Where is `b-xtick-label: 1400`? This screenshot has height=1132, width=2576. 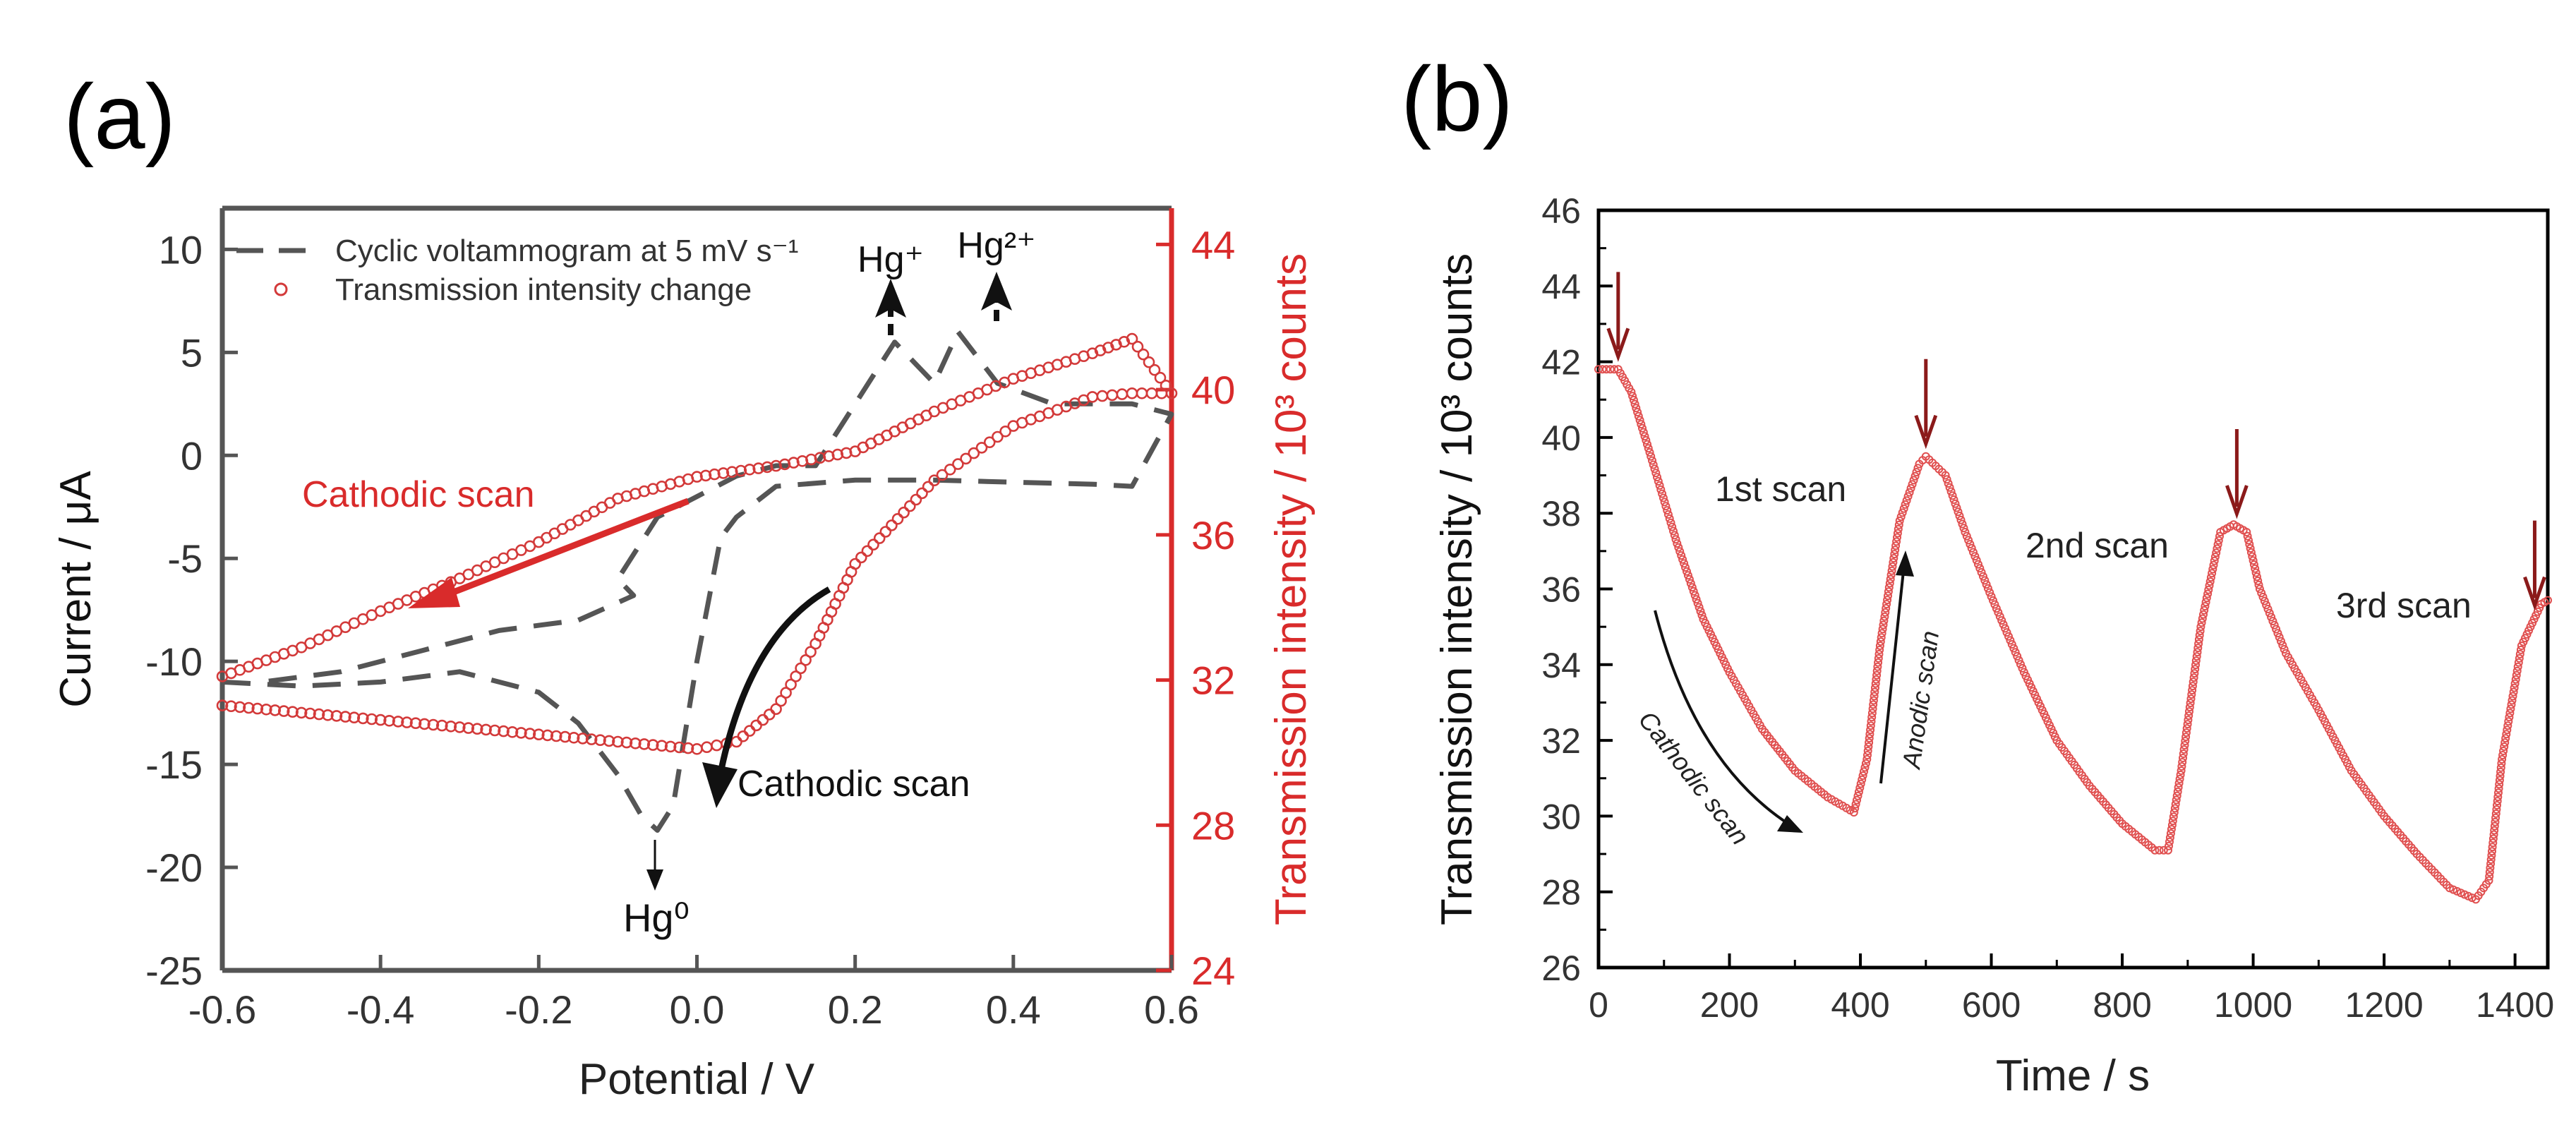
b-xtick-label: 1400 is located at coordinates (2515, 1005).